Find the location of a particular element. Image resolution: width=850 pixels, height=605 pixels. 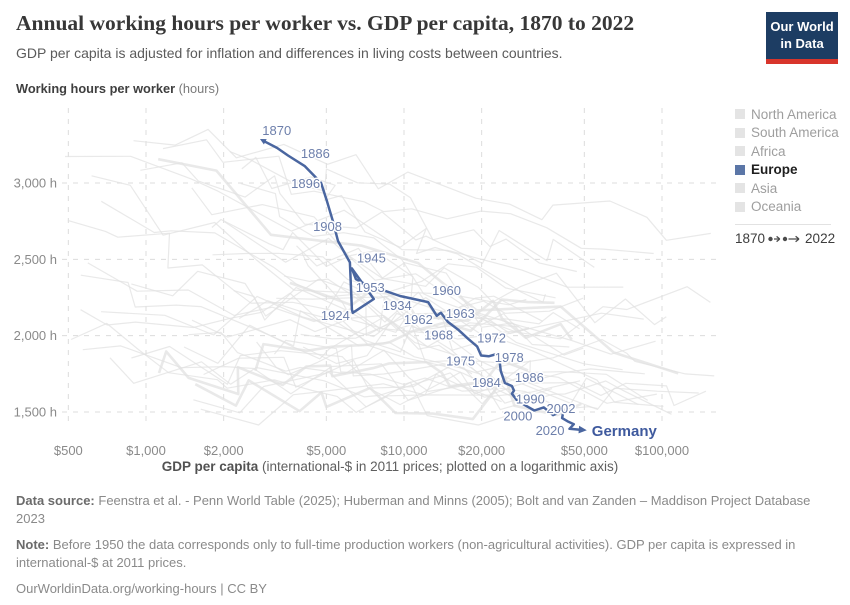

legend-label-north-america: North America is located at coordinates (794, 114).